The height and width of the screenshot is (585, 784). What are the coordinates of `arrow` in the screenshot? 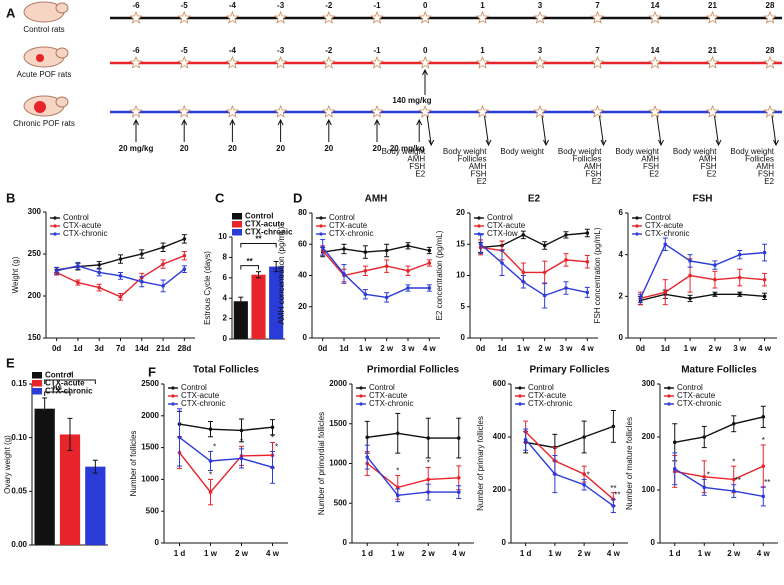 It's located at (544, 130).